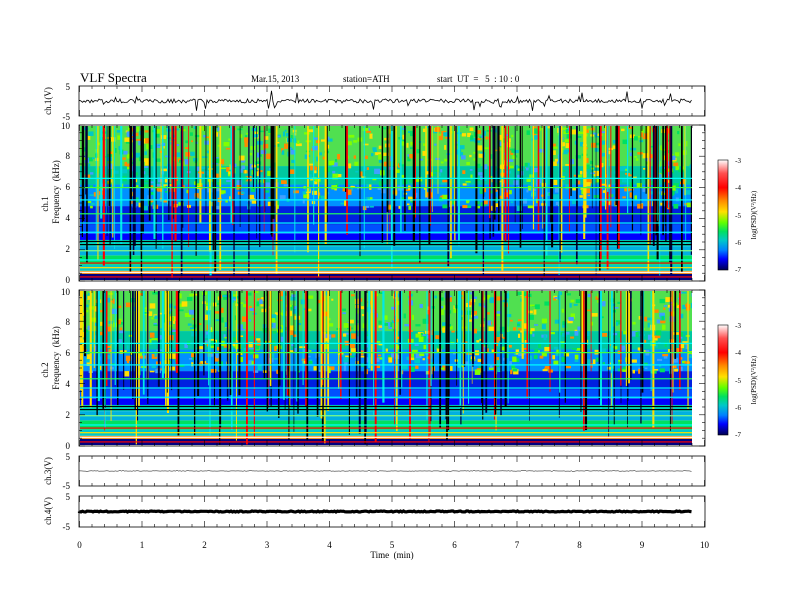 The image size is (792, 612). I want to click on ch4-ytick-top: 5, so click(68, 497).